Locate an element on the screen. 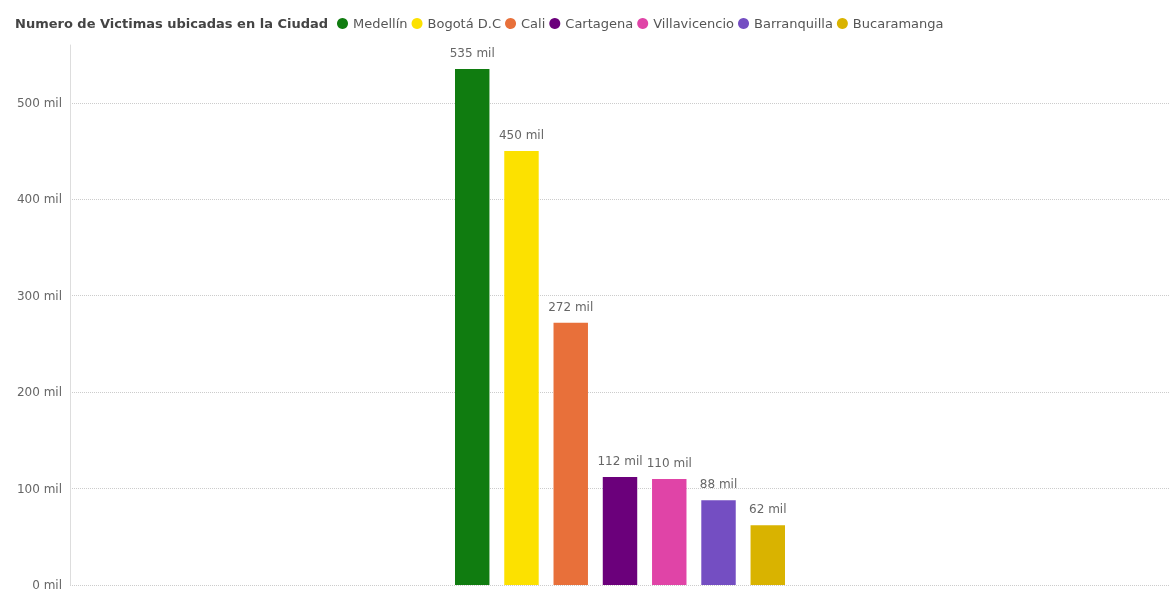  data-label: 62 mil is located at coordinates (768, 509).